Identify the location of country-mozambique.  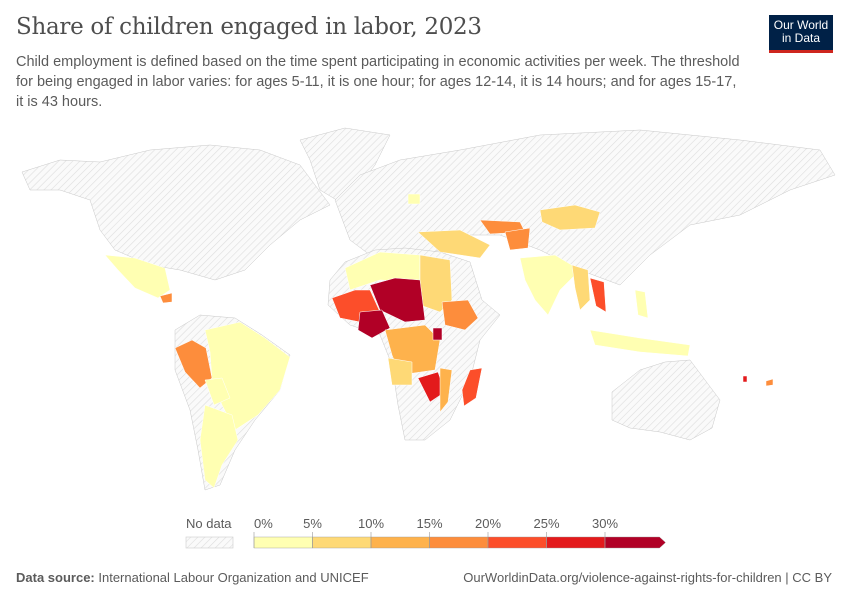
(446, 390).